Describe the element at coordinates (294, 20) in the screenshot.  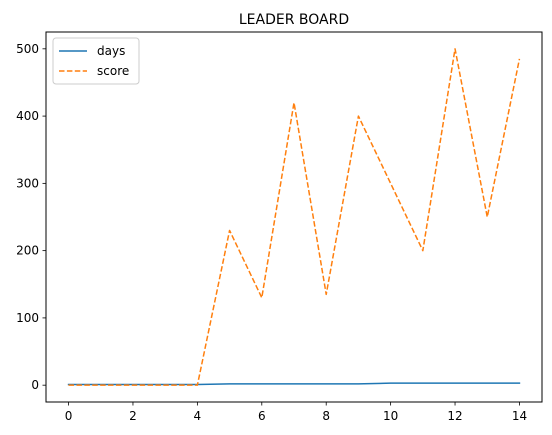
I see `chart-title: LEADER BOARD` at that location.